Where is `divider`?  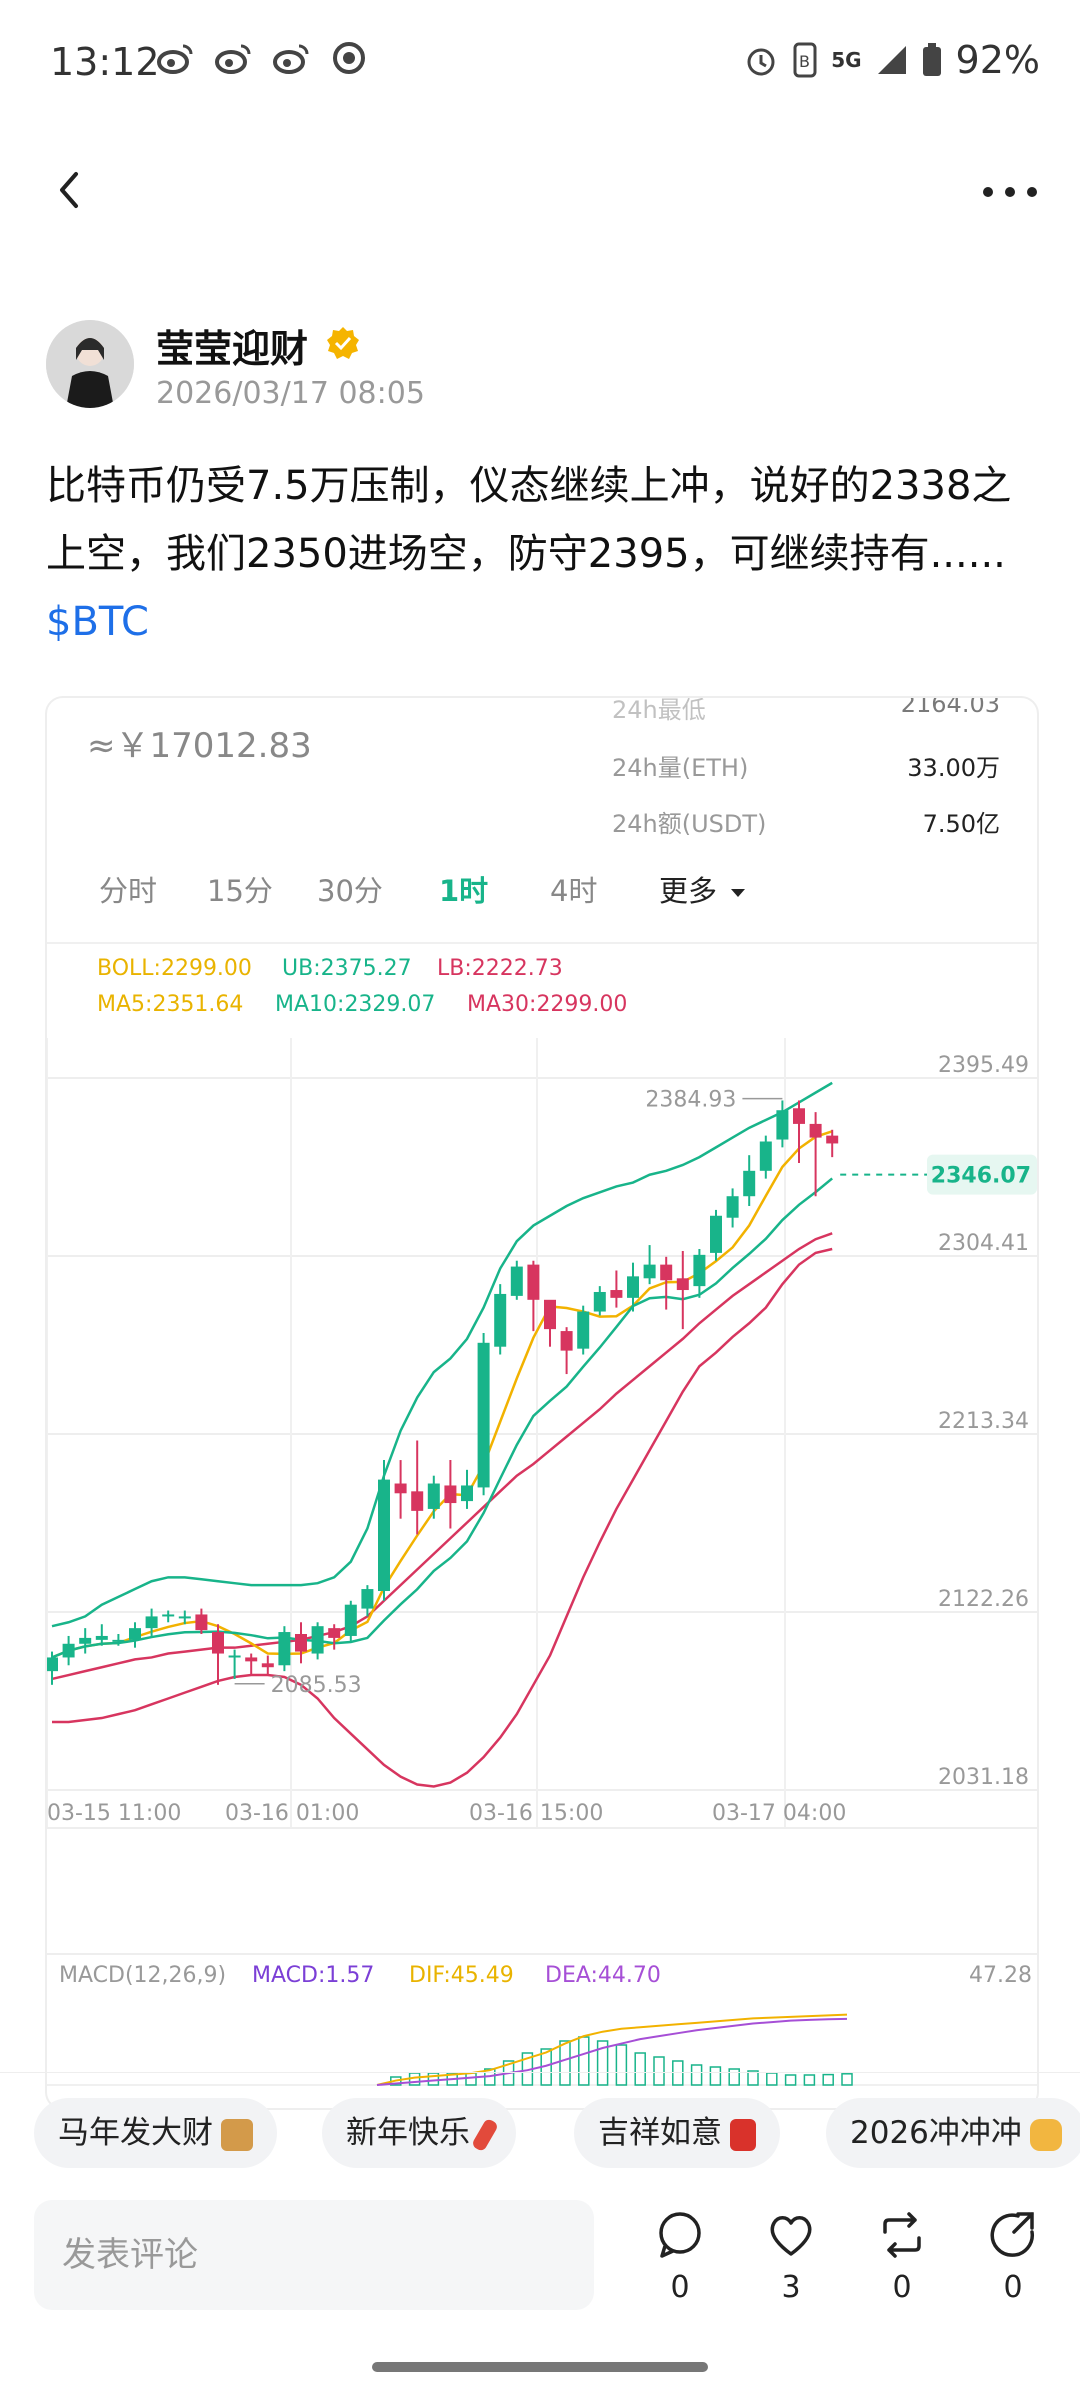 divider is located at coordinates (542, 943).